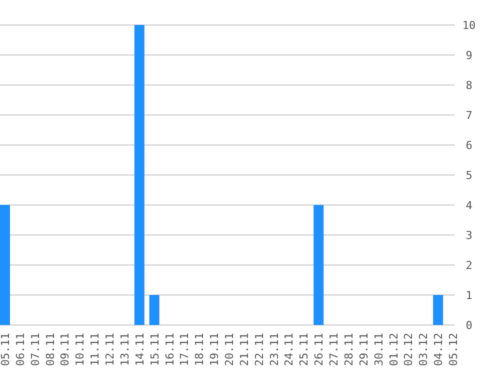 This screenshot has width=498, height=370. I want to click on x-tick-label: 22.11, so click(259, 349).